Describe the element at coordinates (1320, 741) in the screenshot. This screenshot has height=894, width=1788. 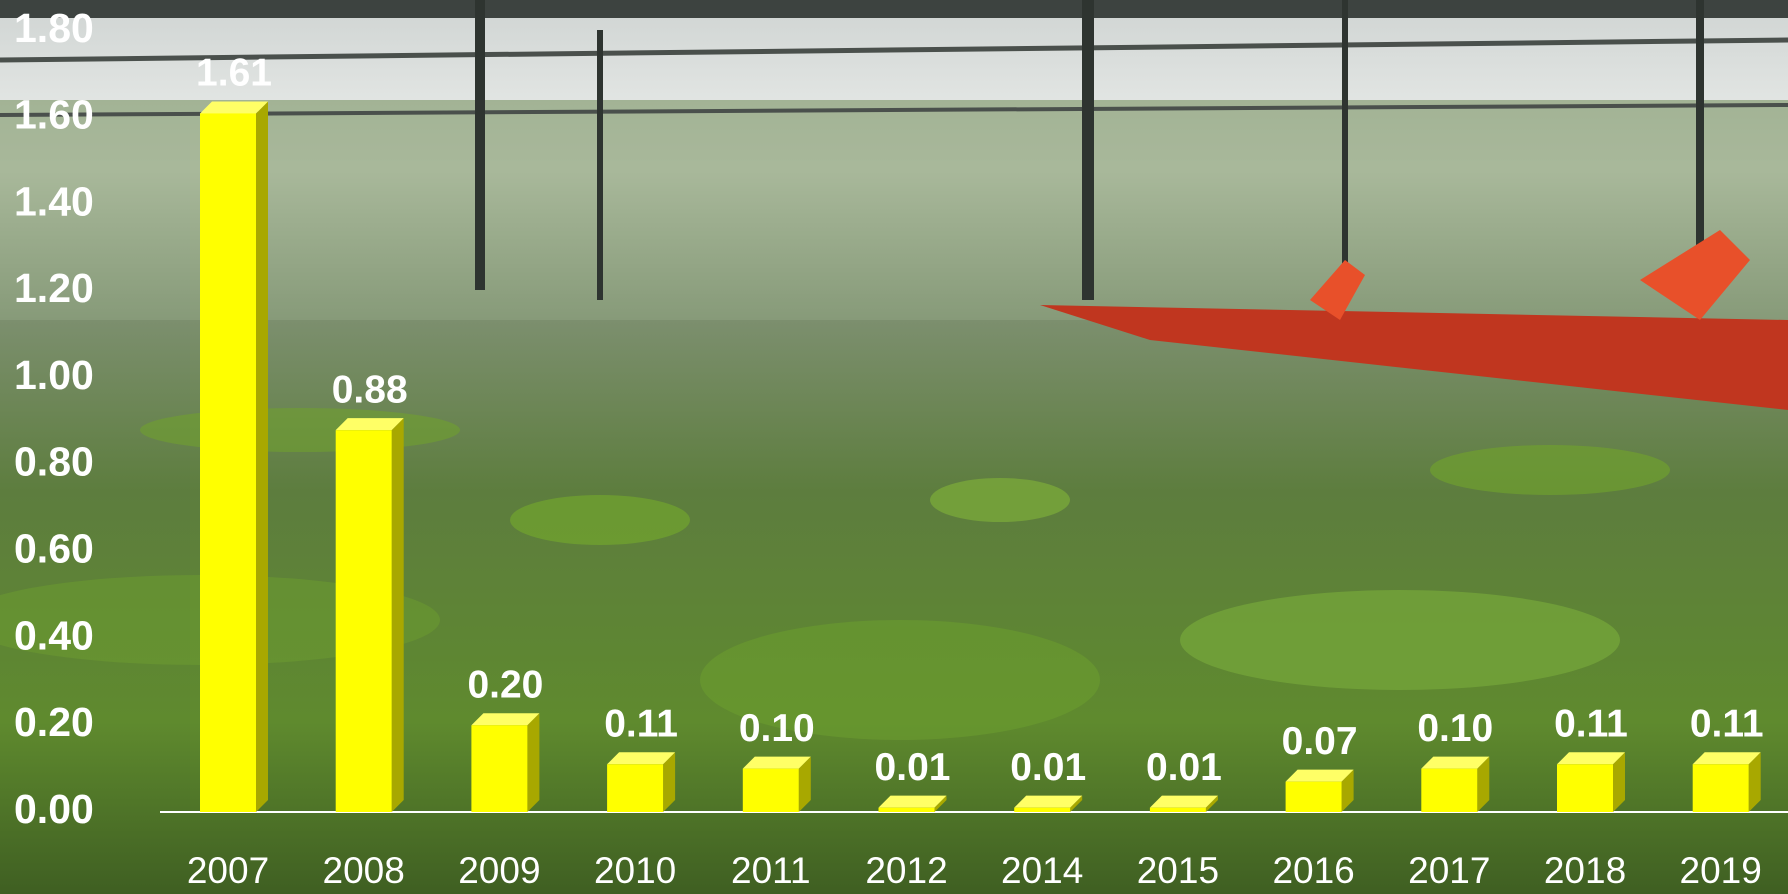
I see `data-label: 0.07` at that location.